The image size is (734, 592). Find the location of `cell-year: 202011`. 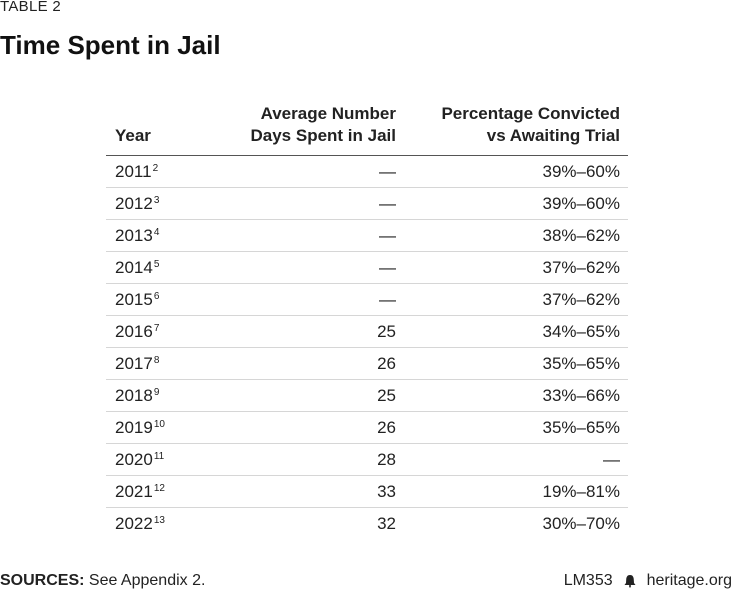

cell-year: 202011 is located at coordinates (139, 460).